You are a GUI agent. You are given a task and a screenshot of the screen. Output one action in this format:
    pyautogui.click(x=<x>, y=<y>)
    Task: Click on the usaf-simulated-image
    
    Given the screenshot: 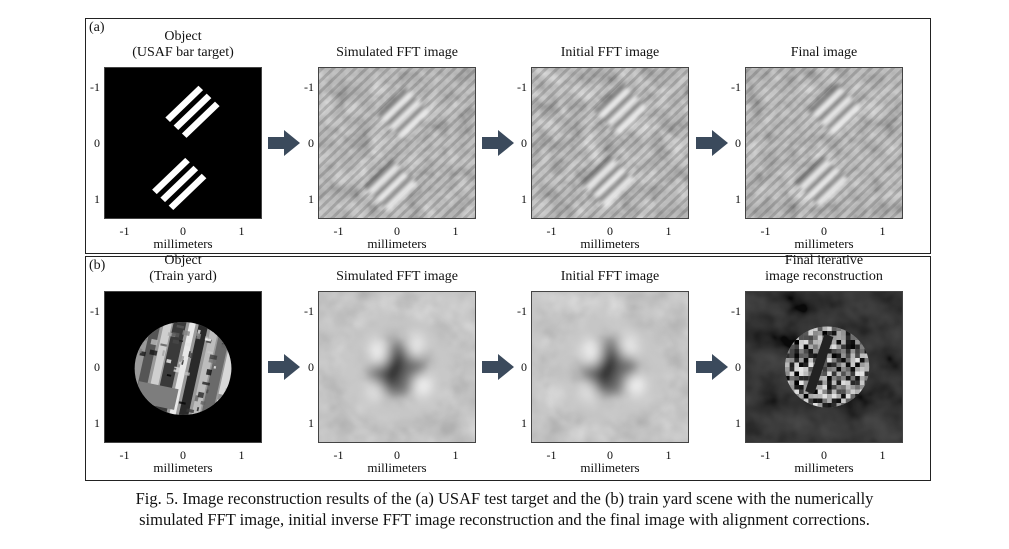 What is the action you would take?
    pyautogui.click(x=397, y=143)
    